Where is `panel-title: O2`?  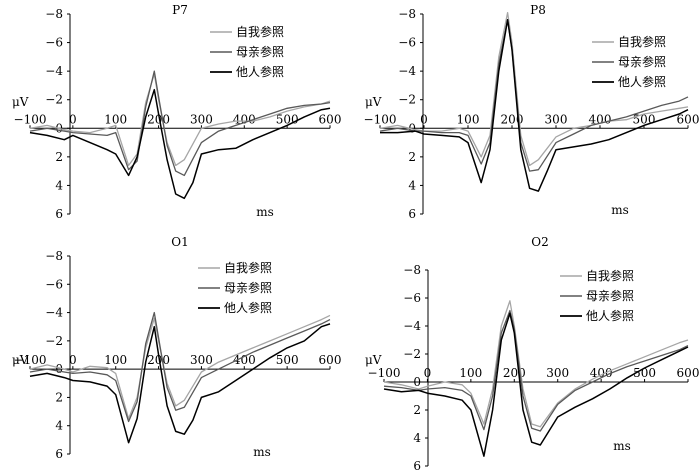
panel-title: O2 is located at coordinates (539, 242).